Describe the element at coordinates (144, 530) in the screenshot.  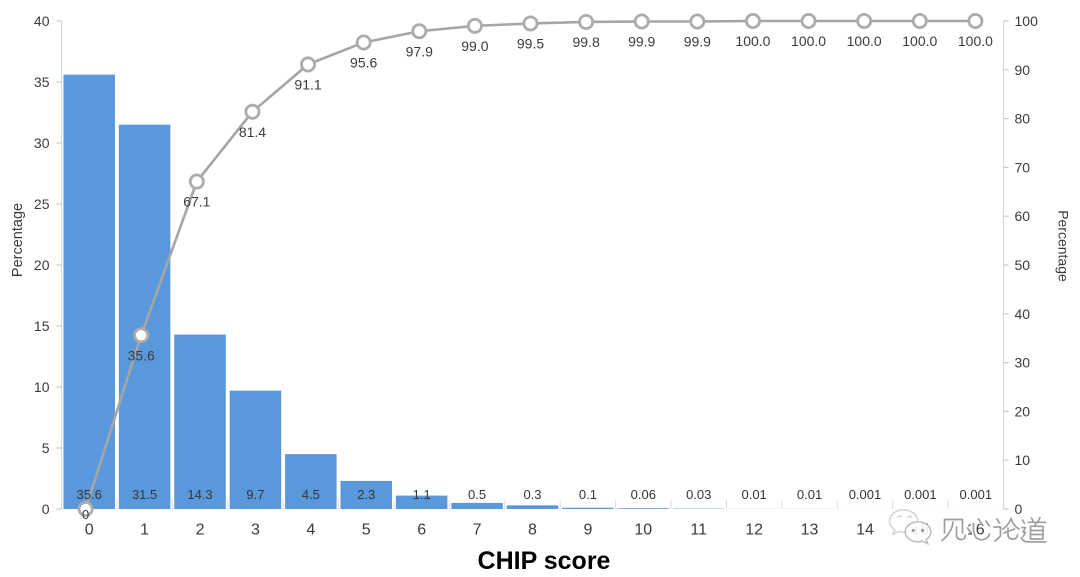
I see `svg-text: 1` at that location.